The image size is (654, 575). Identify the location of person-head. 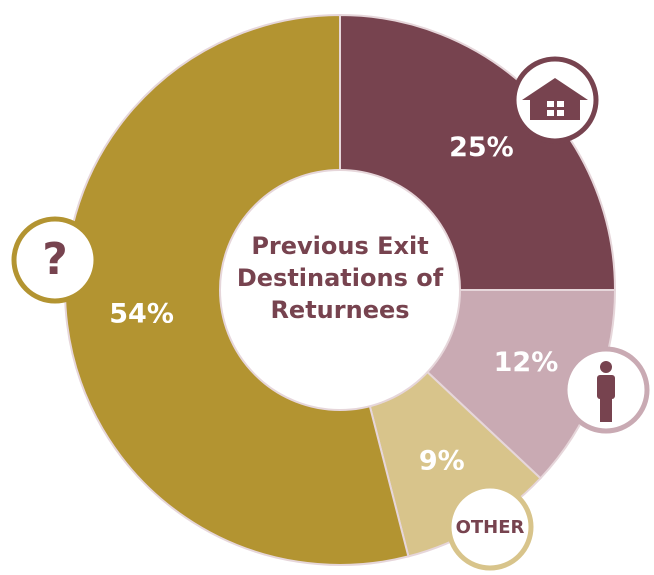
(606, 367).